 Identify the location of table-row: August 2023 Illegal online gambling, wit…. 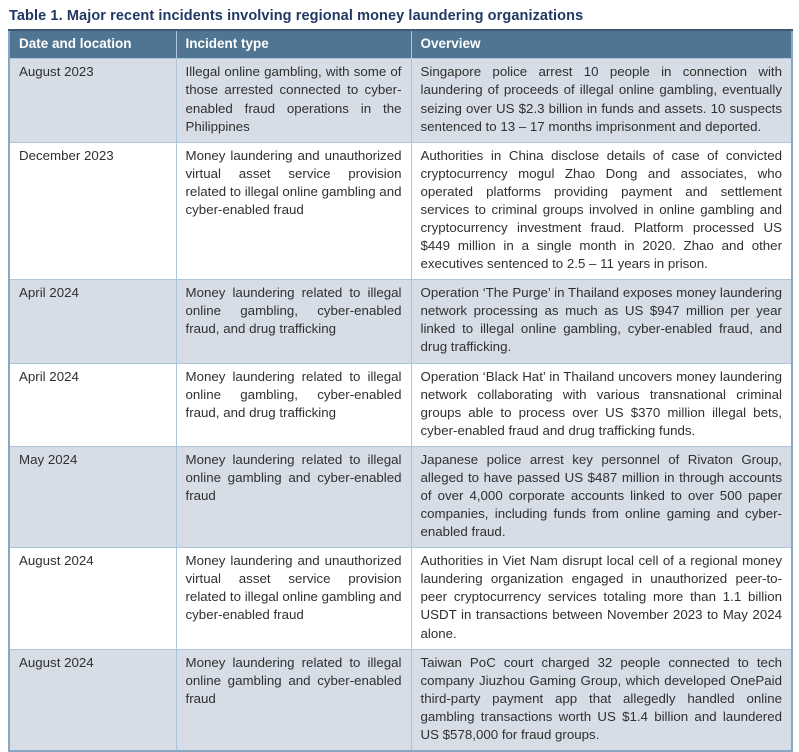
(400, 100).